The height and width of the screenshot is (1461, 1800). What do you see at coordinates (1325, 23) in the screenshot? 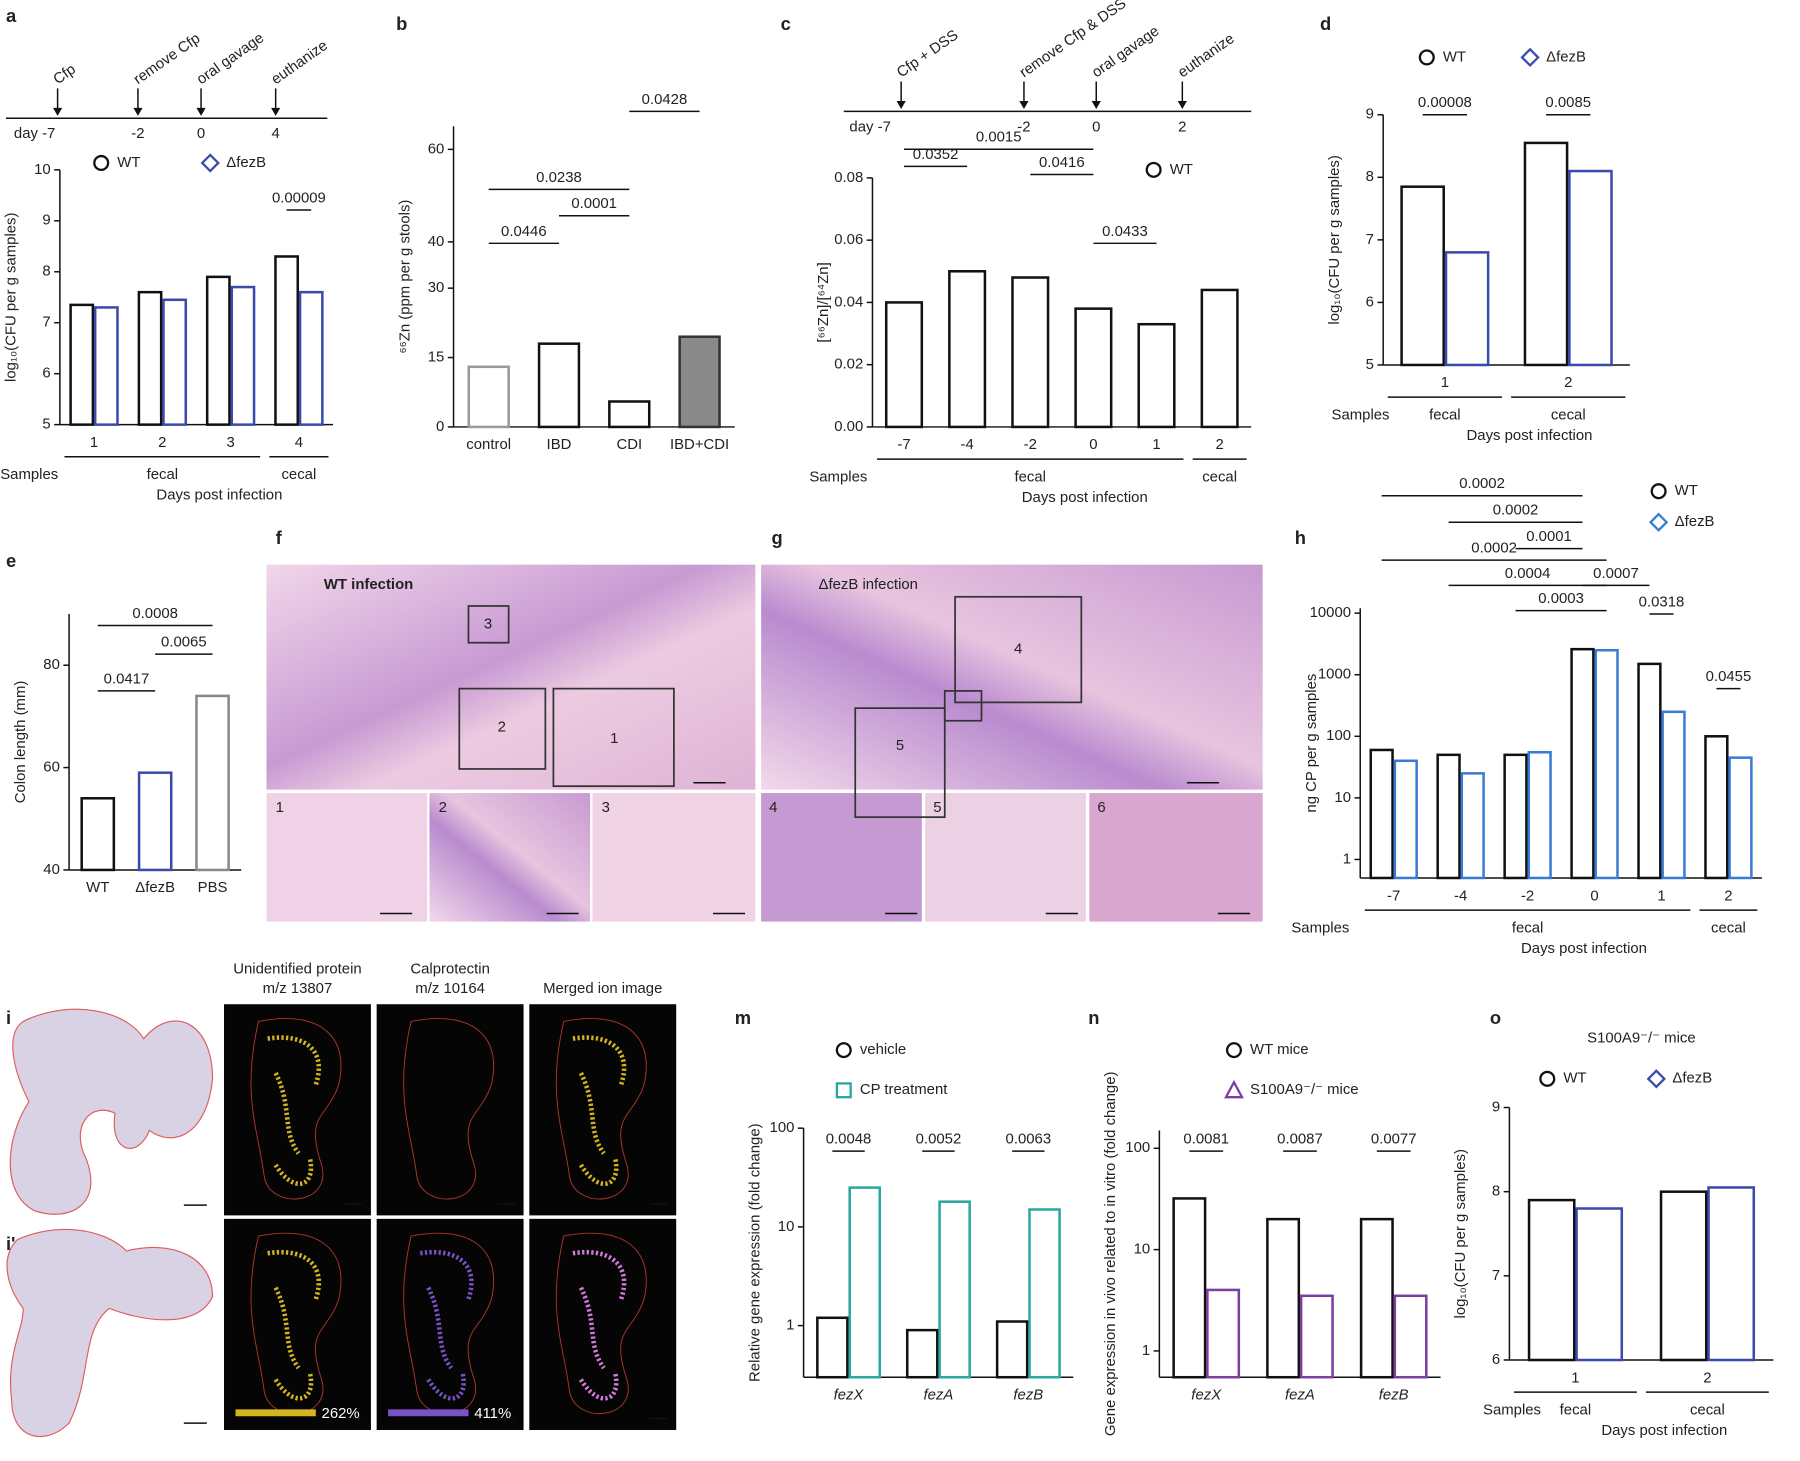
I see `panel-letter: d` at bounding box center [1325, 23].